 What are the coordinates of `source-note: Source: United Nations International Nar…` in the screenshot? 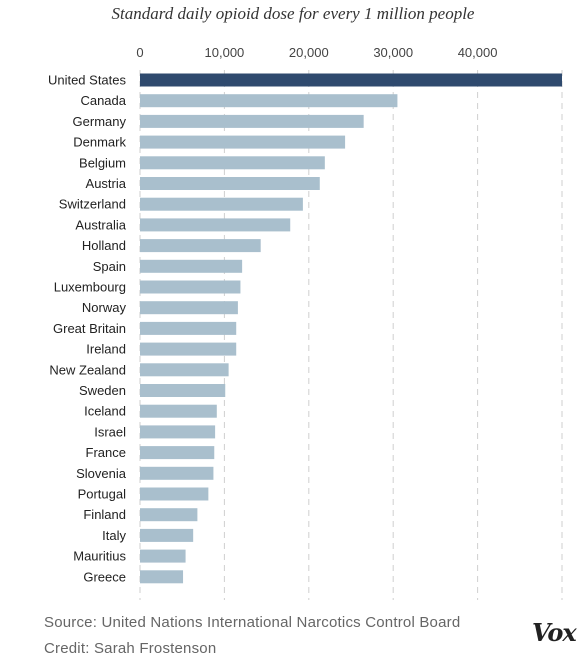 It's located at (252, 622).